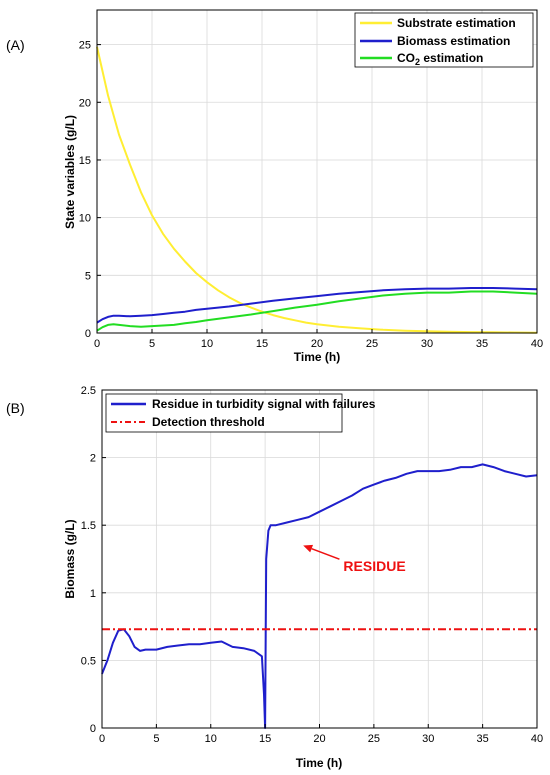 Image resolution: width=550 pixels, height=775 pixels. What do you see at coordinates (456, 23) in the screenshot?
I see `legend-label-substrate: Substrate estimation` at bounding box center [456, 23].